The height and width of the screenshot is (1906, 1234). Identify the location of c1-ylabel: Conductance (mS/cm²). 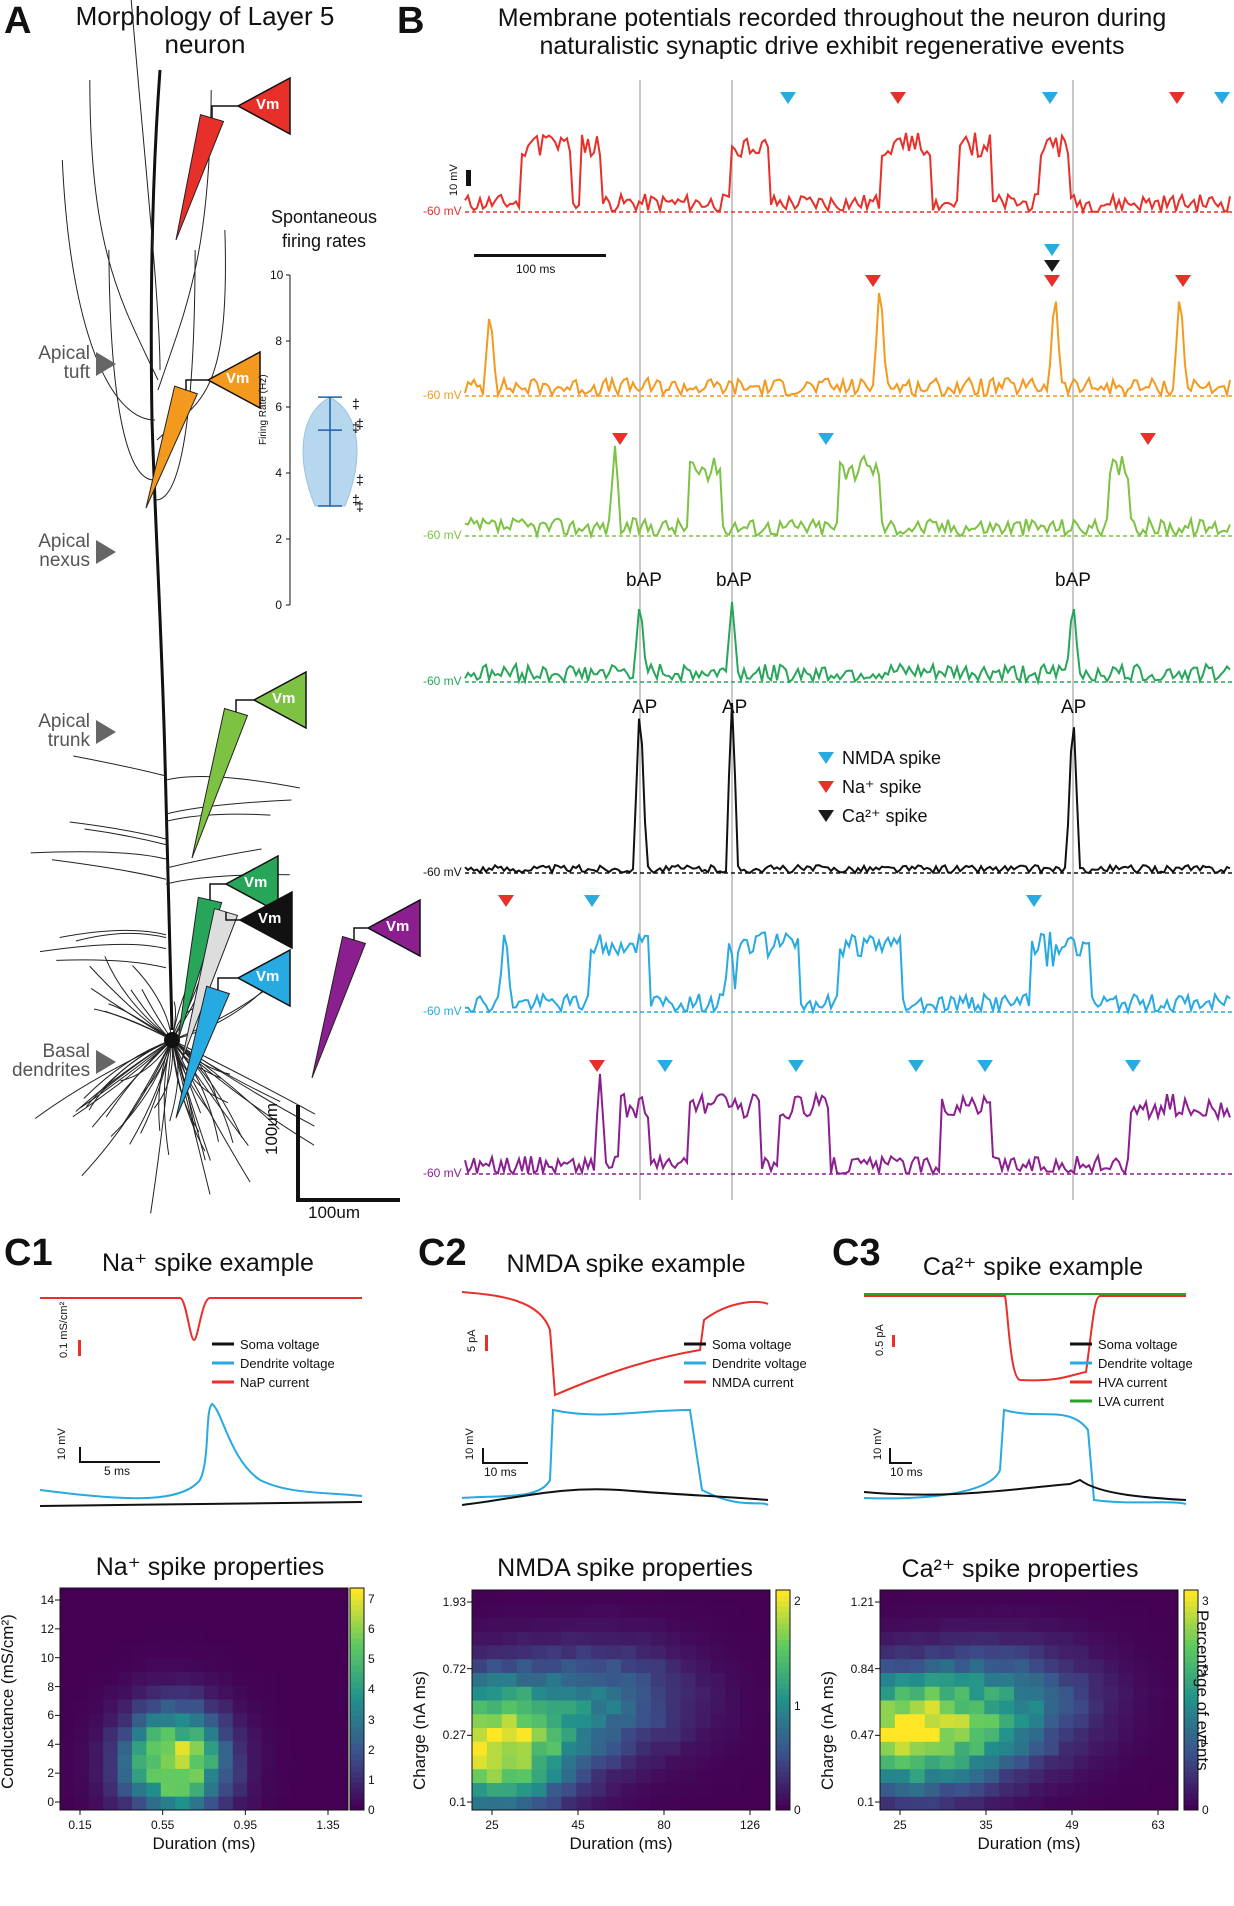
(8, 1701).